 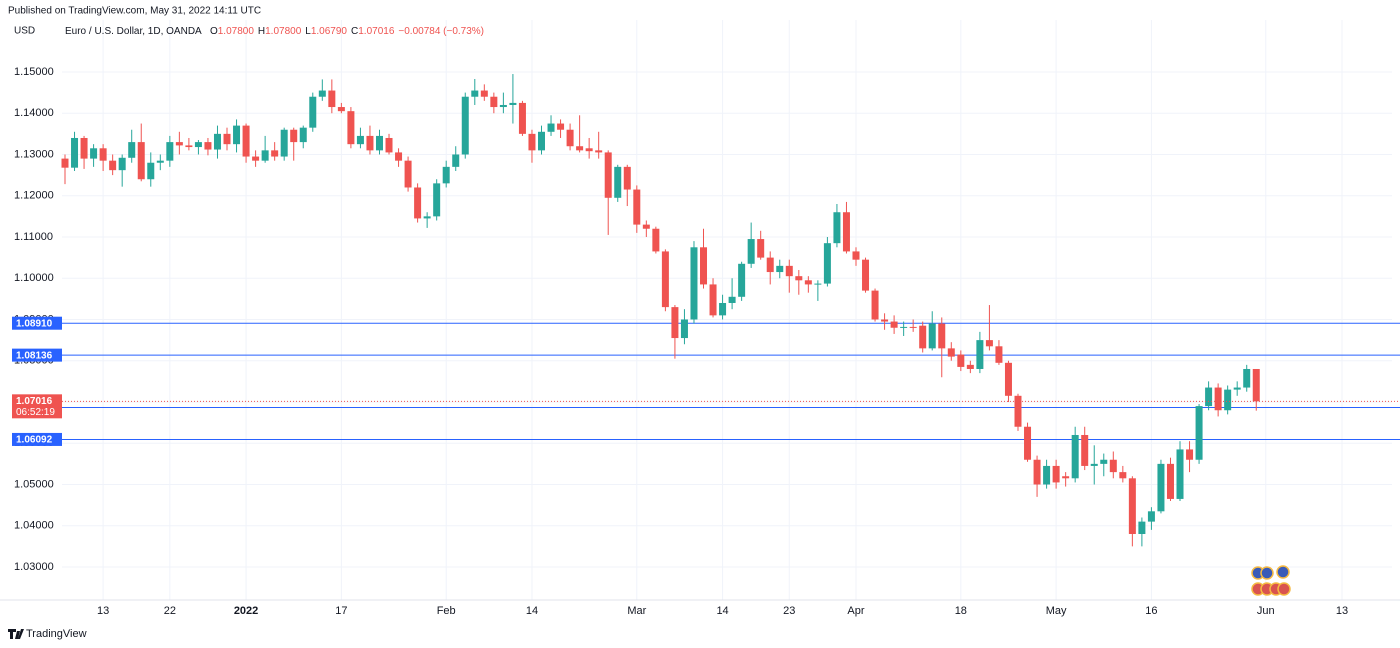 What do you see at coordinates (103, 611) in the screenshot?
I see `x-tick-label: 13` at bounding box center [103, 611].